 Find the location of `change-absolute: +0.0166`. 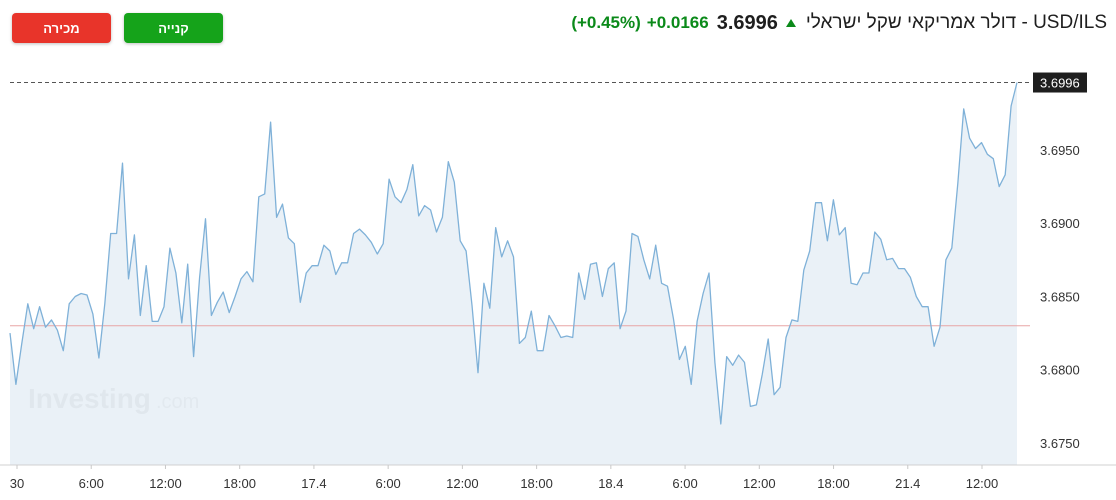

change-absolute: +0.0166 is located at coordinates (677, 22).